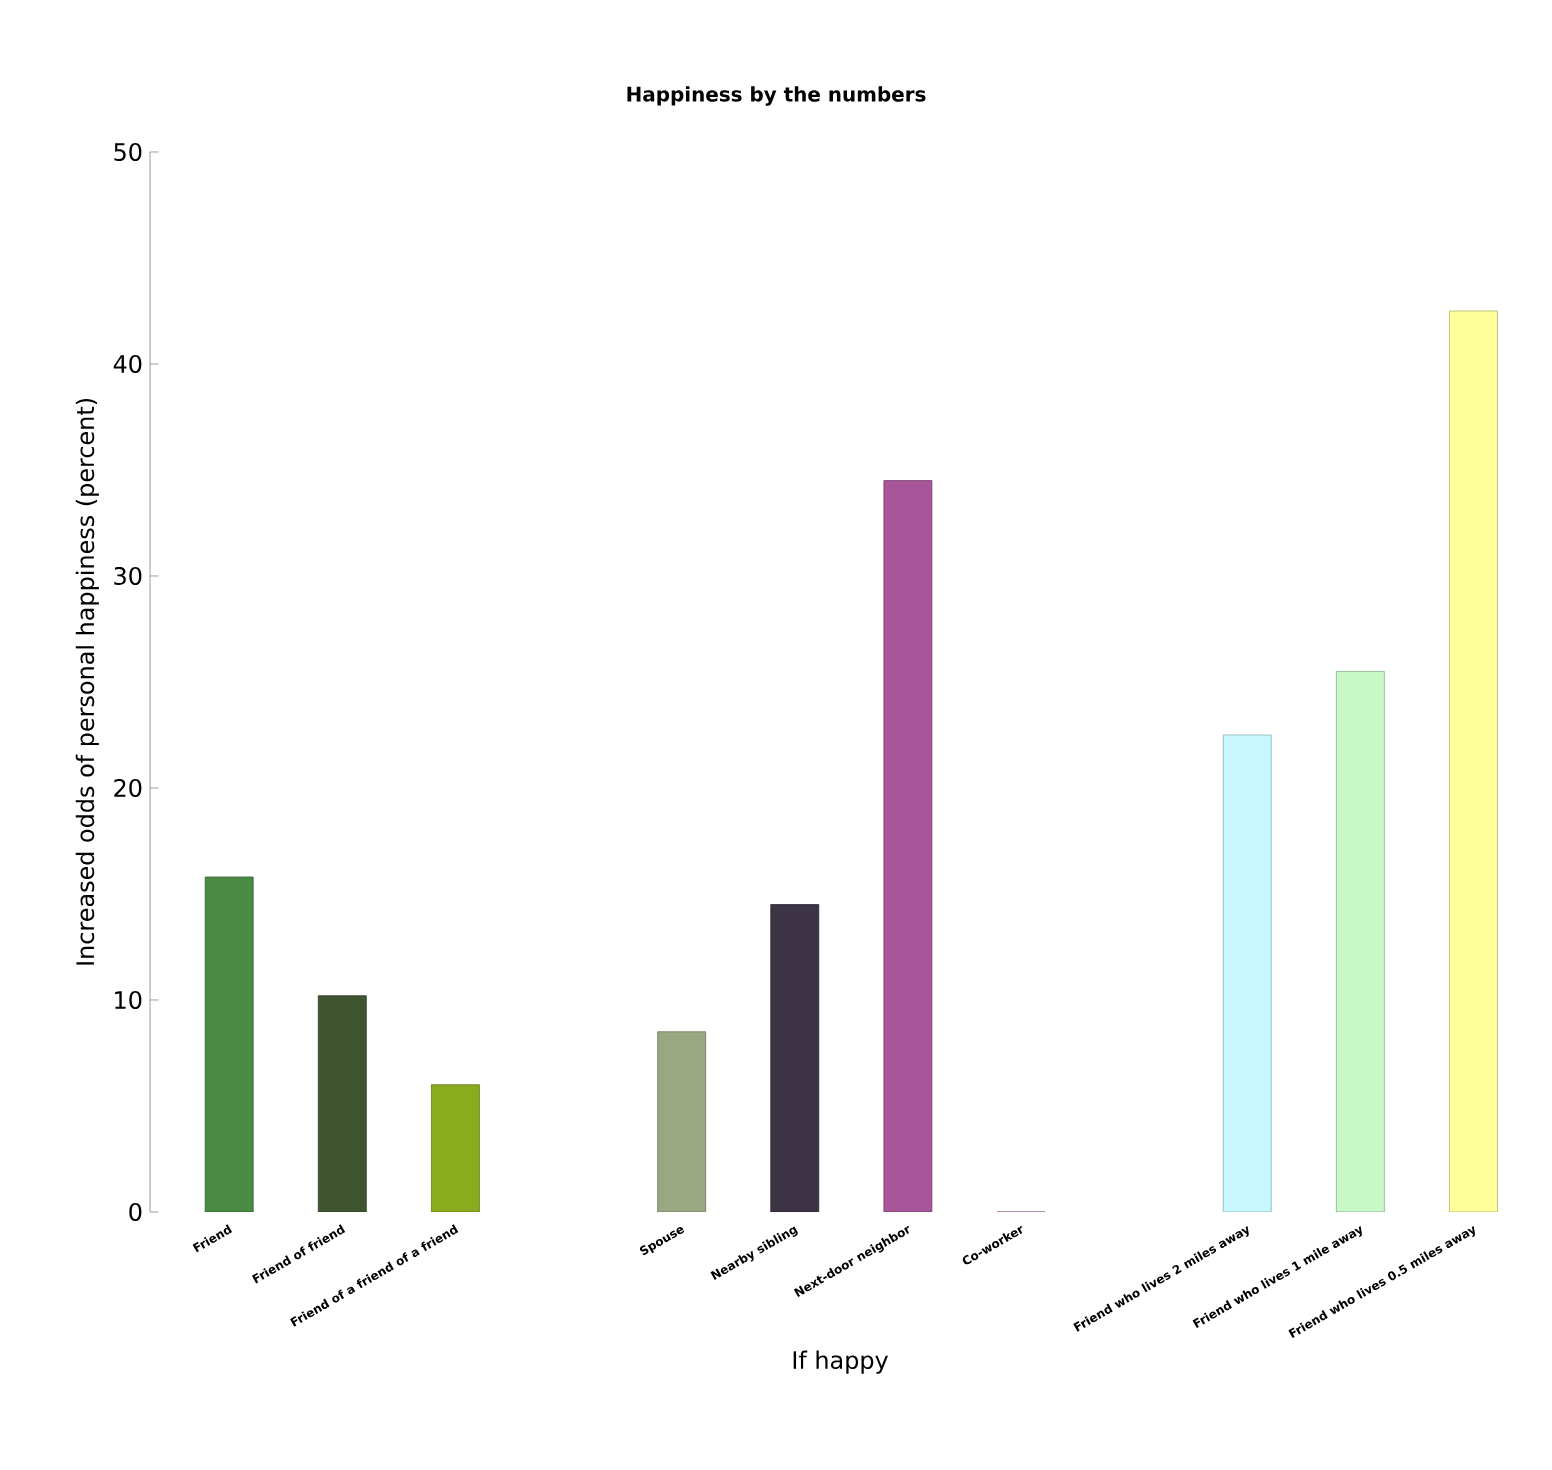 The height and width of the screenshot is (1470, 1552). Describe the element at coordinates (127, 364) in the screenshot. I see `y-tick-label: 40` at that location.